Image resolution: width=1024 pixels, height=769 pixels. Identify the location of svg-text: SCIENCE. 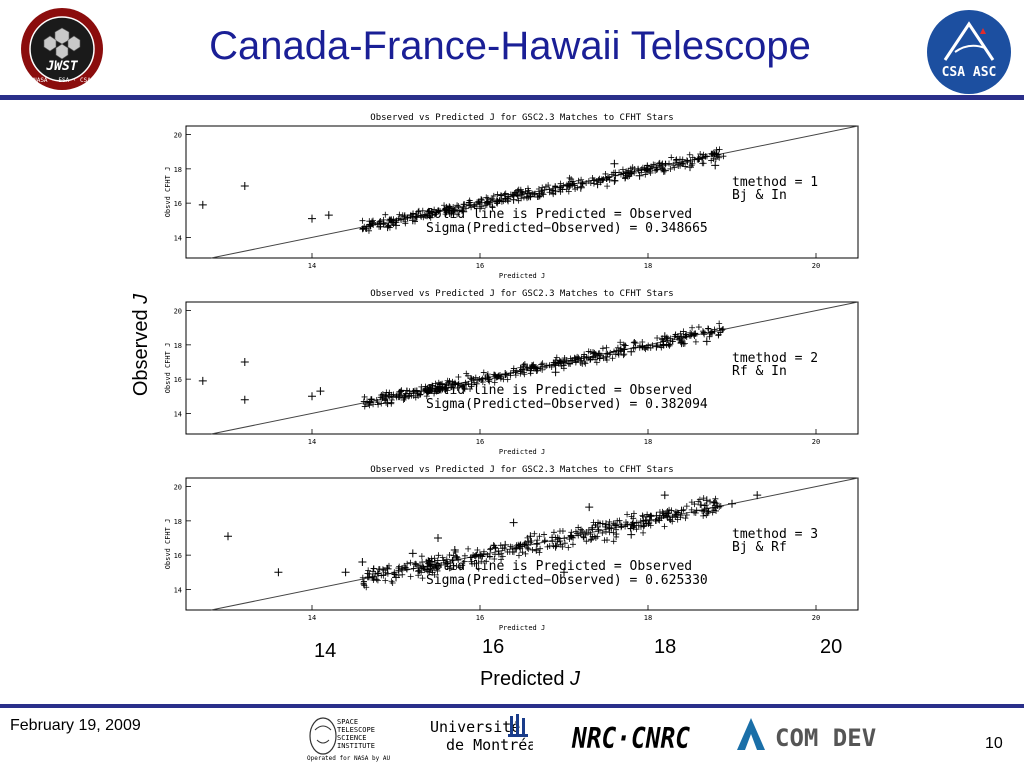
(352, 738).